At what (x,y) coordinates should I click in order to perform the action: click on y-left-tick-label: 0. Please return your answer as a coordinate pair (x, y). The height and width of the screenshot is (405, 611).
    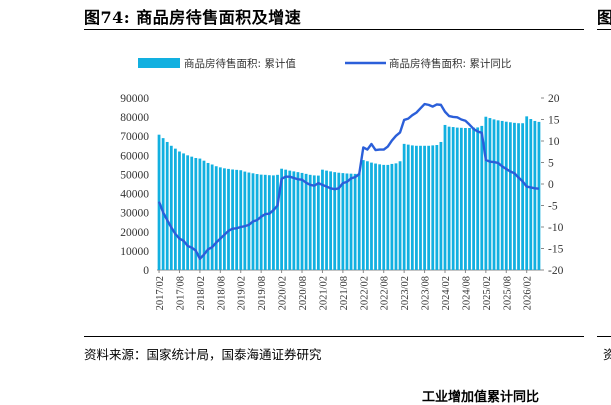
    Looking at the image, I should click on (146, 271).